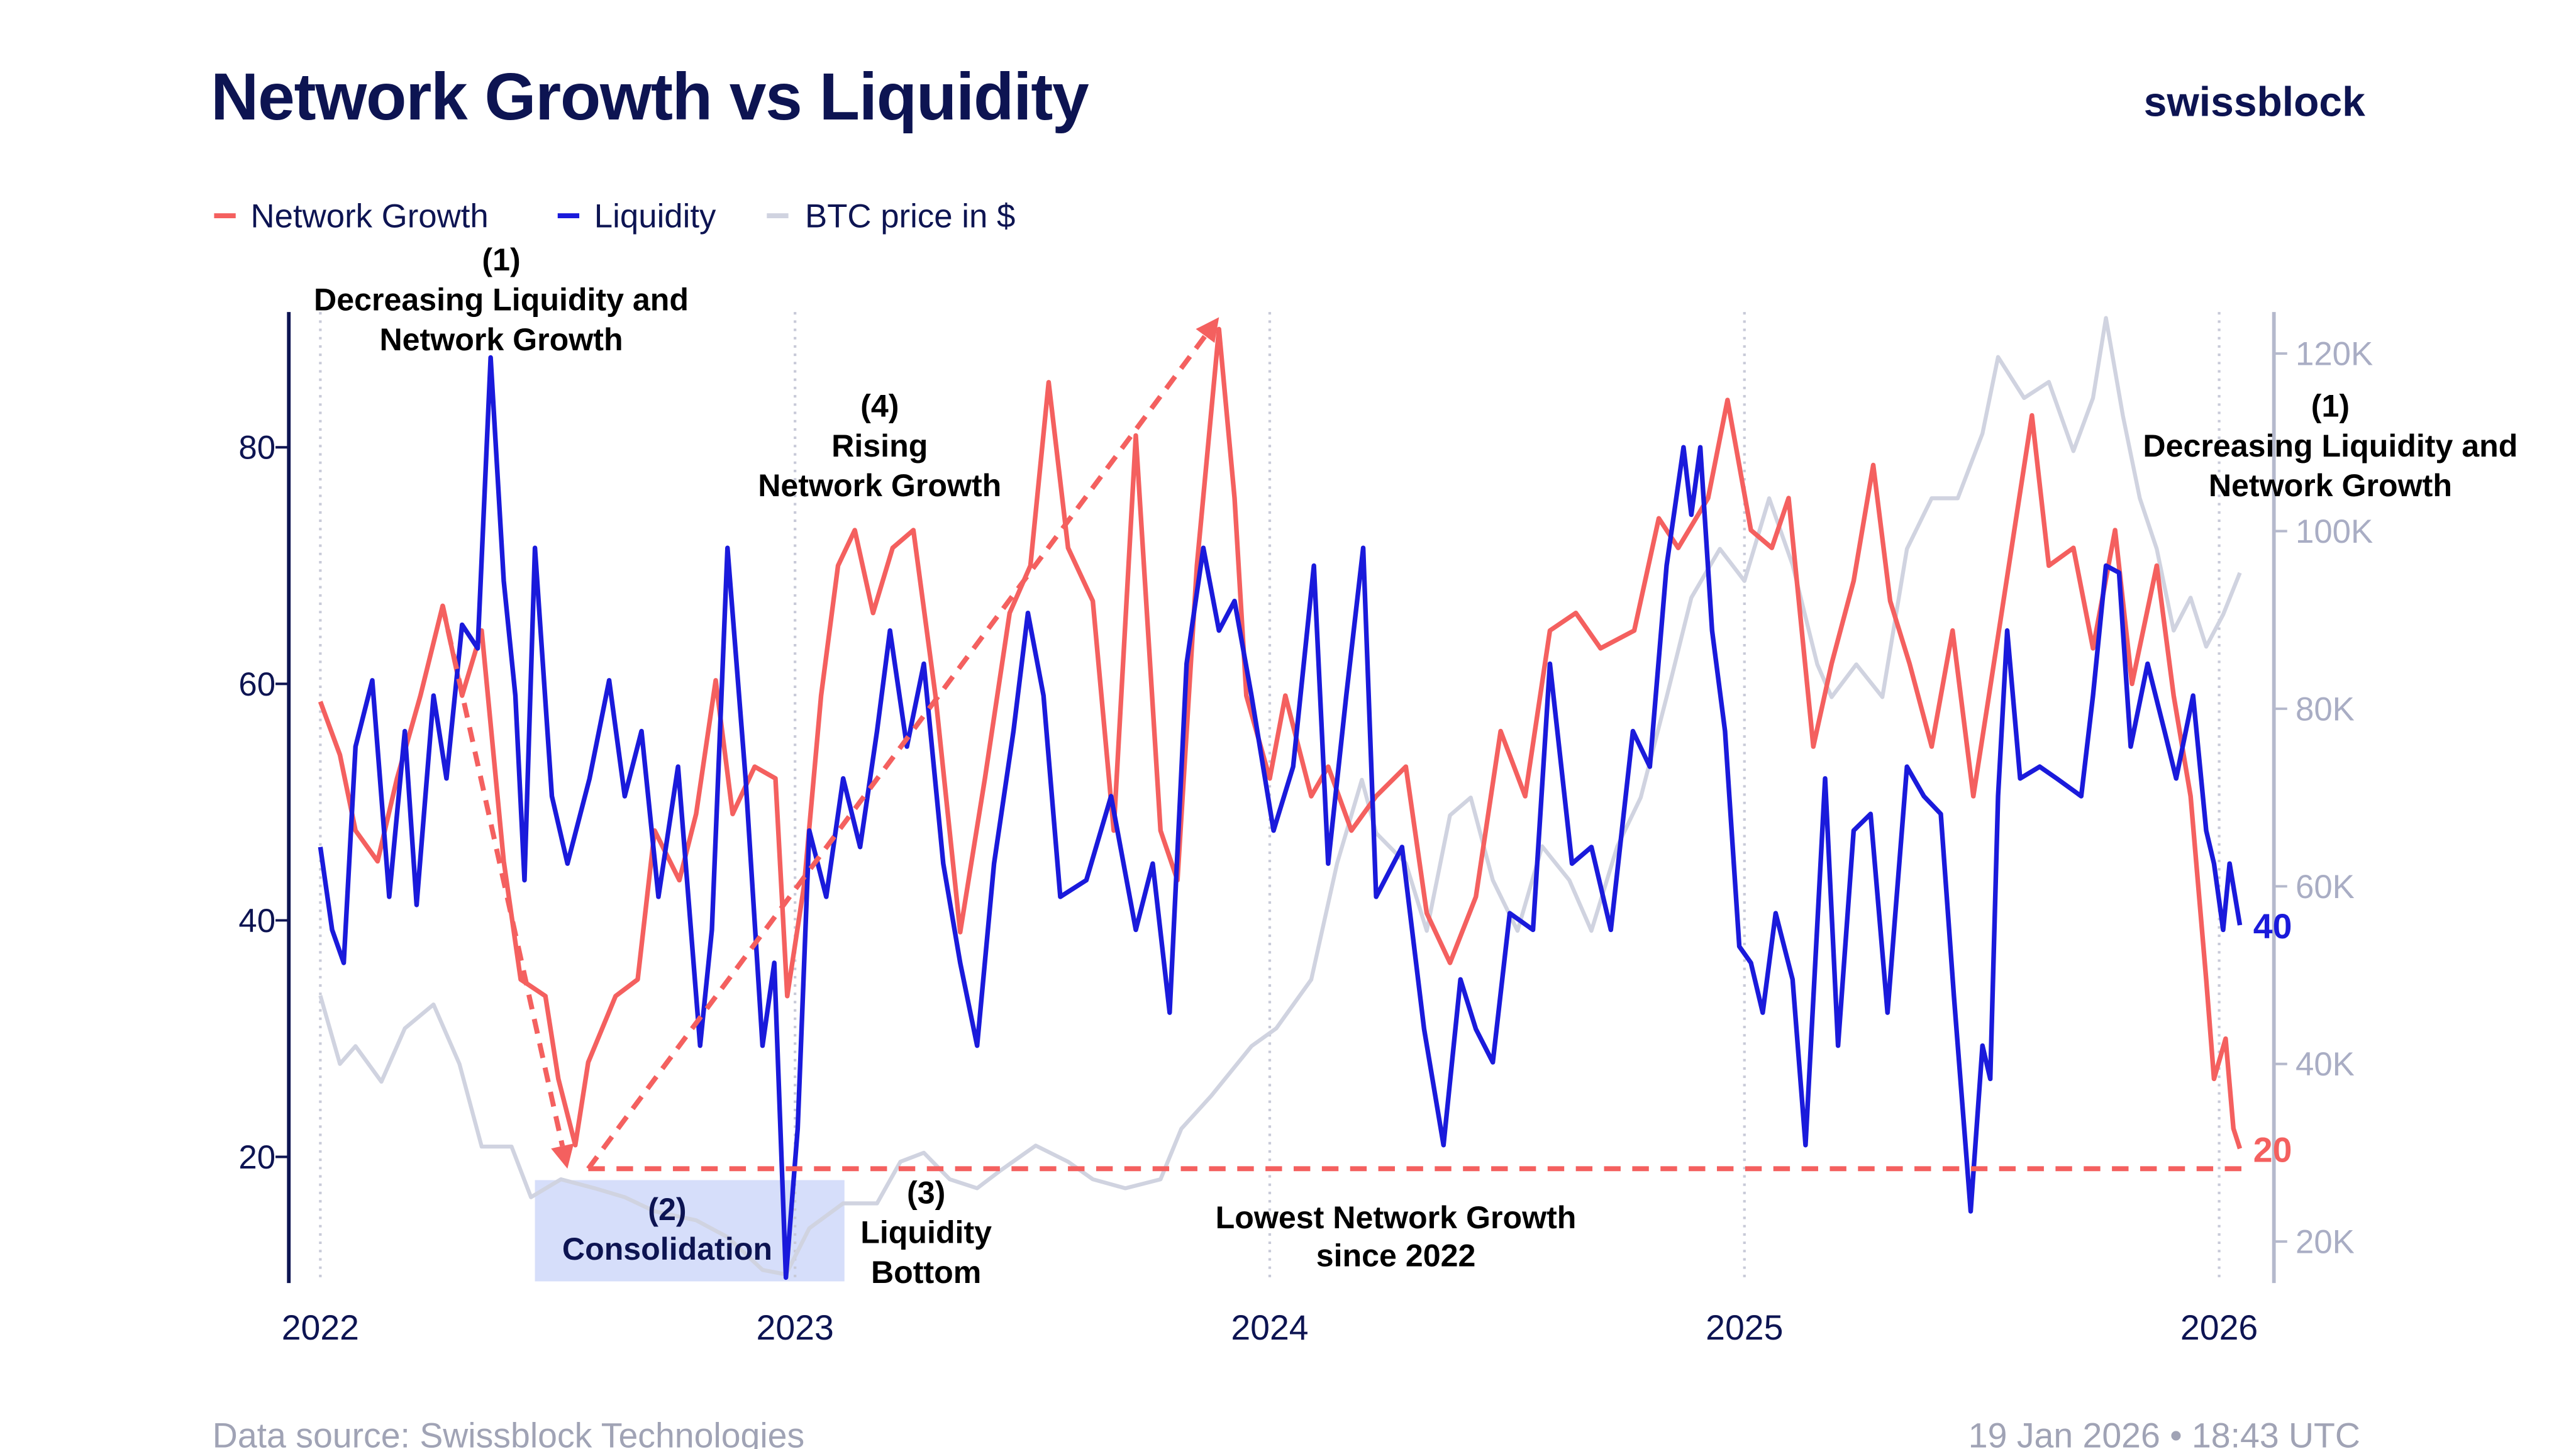 This screenshot has width=2576, height=1449. What do you see at coordinates (320, 1327) in the screenshot?
I see `x-tick-label: 2022` at bounding box center [320, 1327].